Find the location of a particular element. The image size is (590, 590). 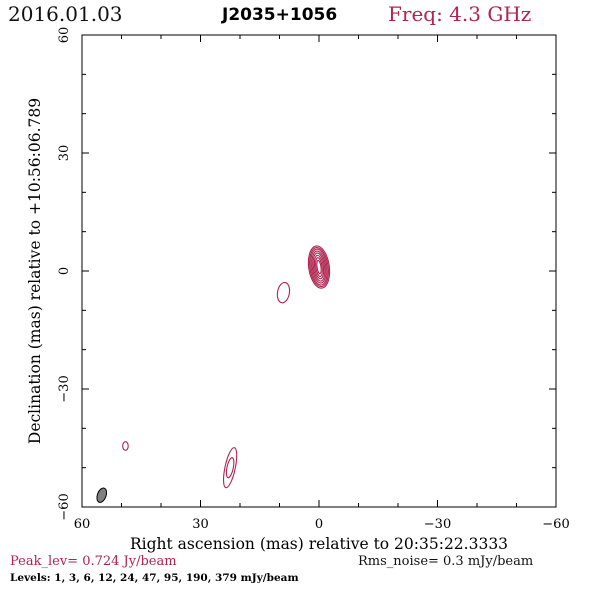

x-tick-label: −30 is located at coordinates (437, 524).